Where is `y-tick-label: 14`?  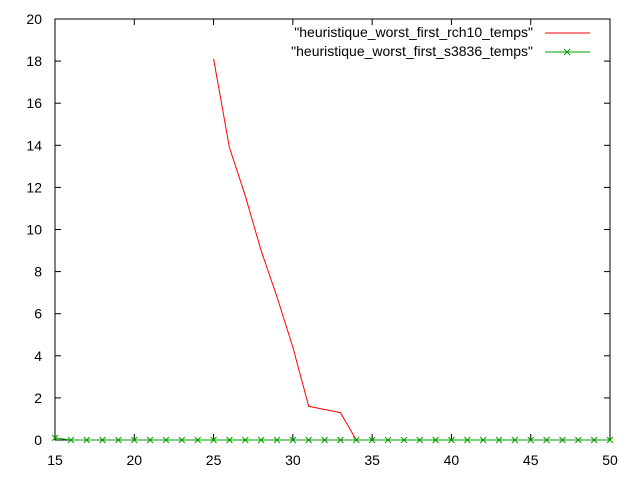
y-tick-label: 14 is located at coordinates (34, 145).